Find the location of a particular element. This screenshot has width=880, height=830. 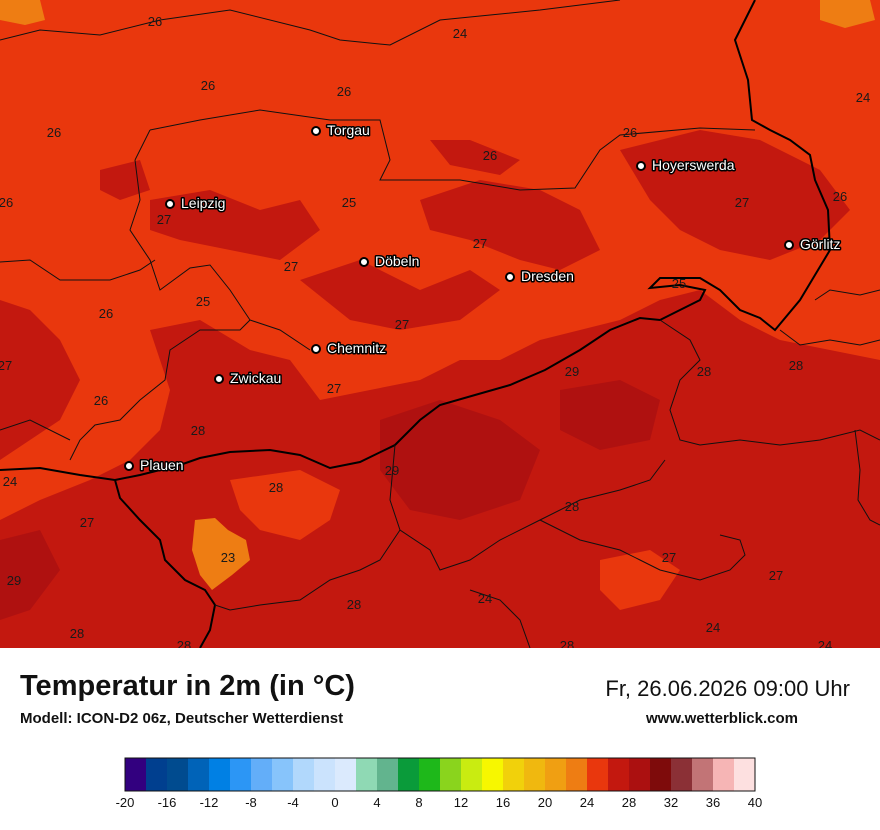

city-goerlitz: Görlitz is located at coordinates (813, 244).